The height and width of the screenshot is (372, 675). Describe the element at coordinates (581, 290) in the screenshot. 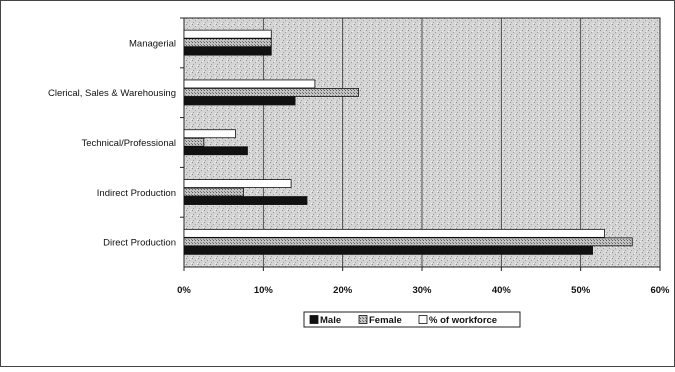

I see `x-tick-label: 50%` at that location.